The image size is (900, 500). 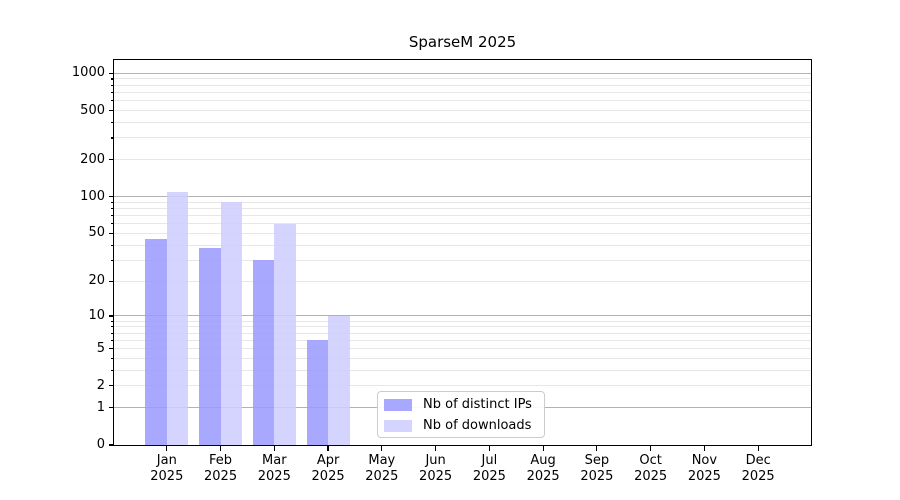 I want to click on bar-distinct-ips-mar, so click(x=263, y=352).